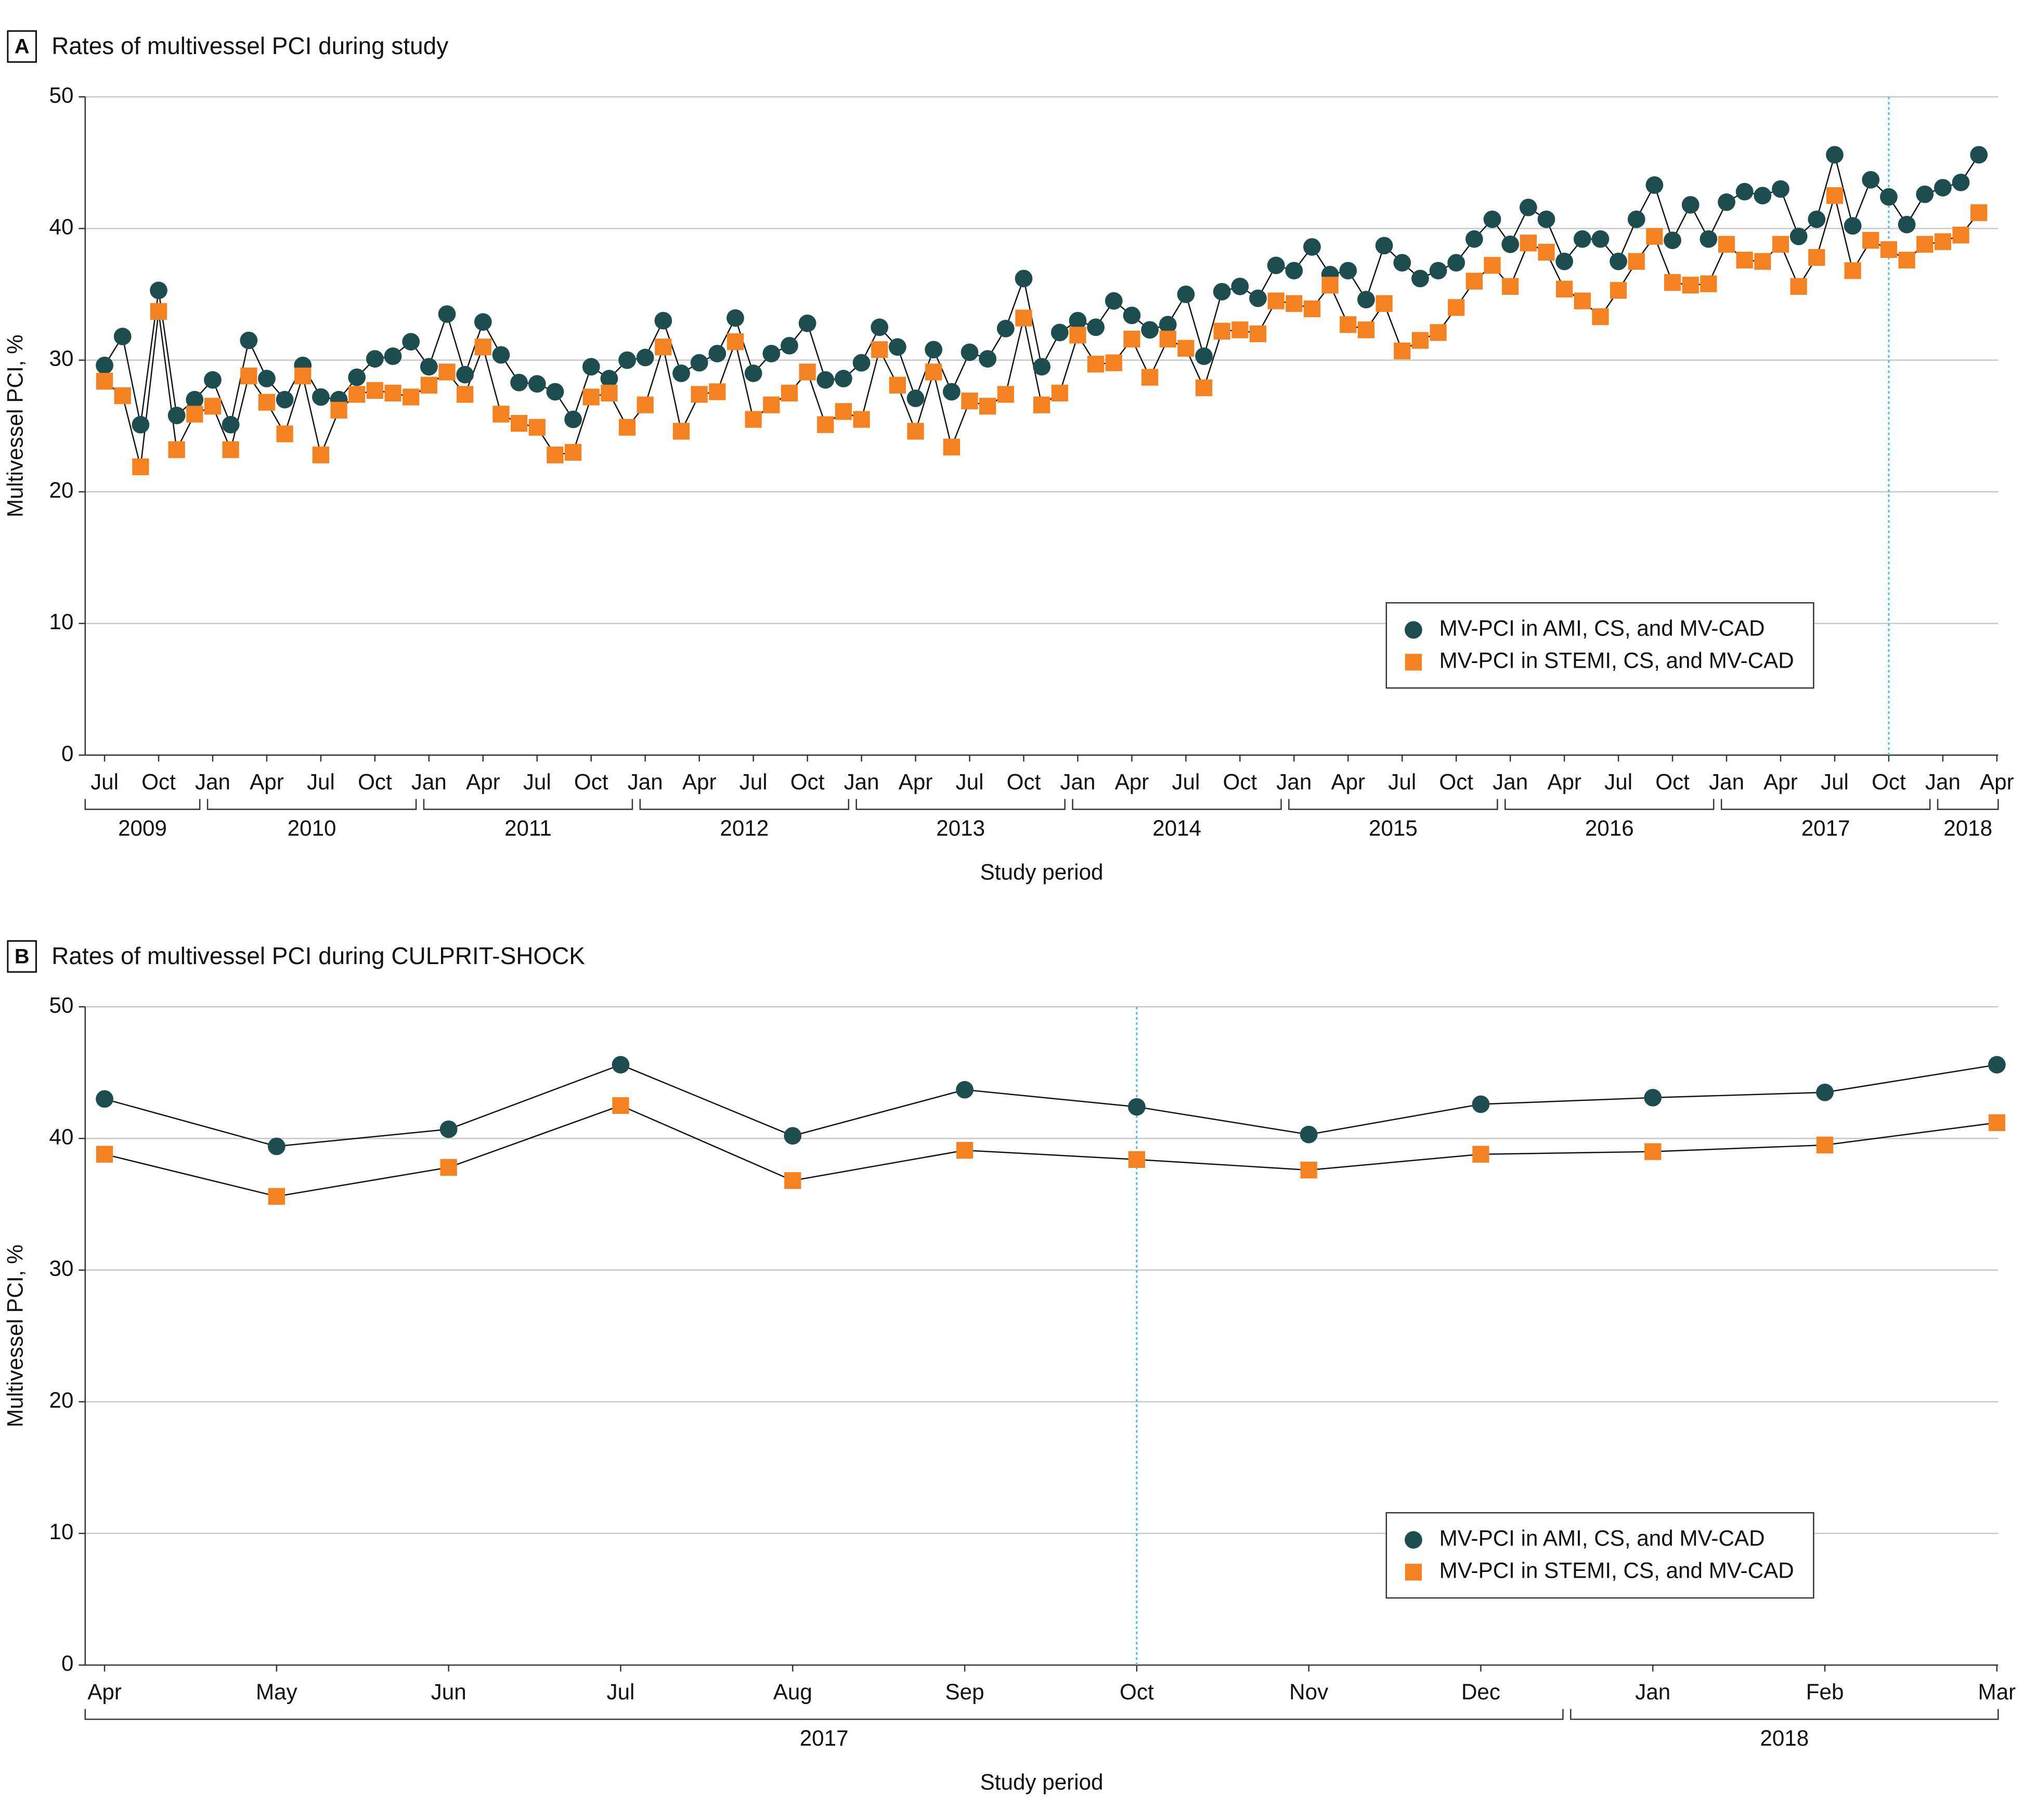 Image resolution: width=2024 pixels, height=1820 pixels. I want to click on x-tick-label: Aug, so click(792, 1692).